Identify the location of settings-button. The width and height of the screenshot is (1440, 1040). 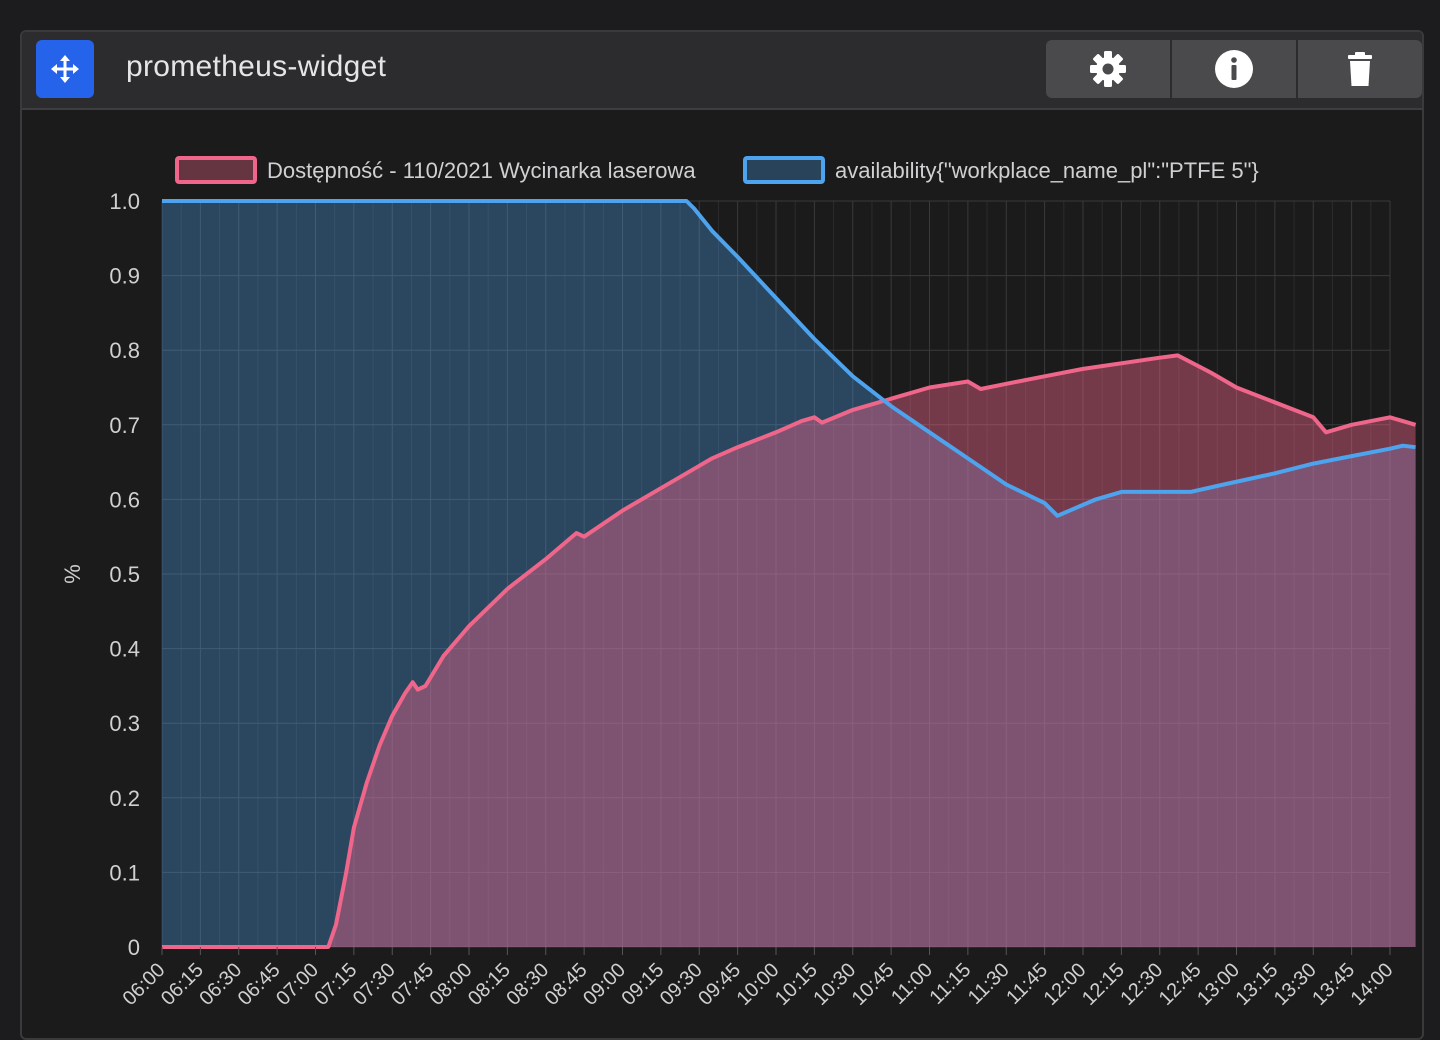
(1108, 69).